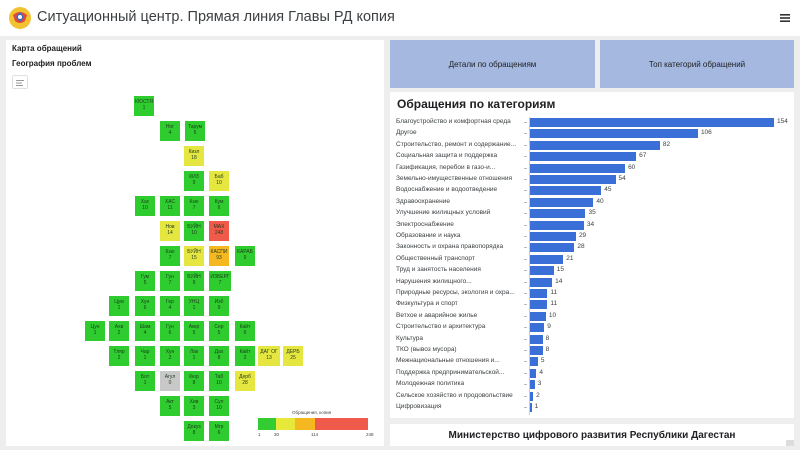  What do you see at coordinates (144, 106) in the screenshot?
I see `region-tile: КЮСТЯ 1` at bounding box center [144, 106].